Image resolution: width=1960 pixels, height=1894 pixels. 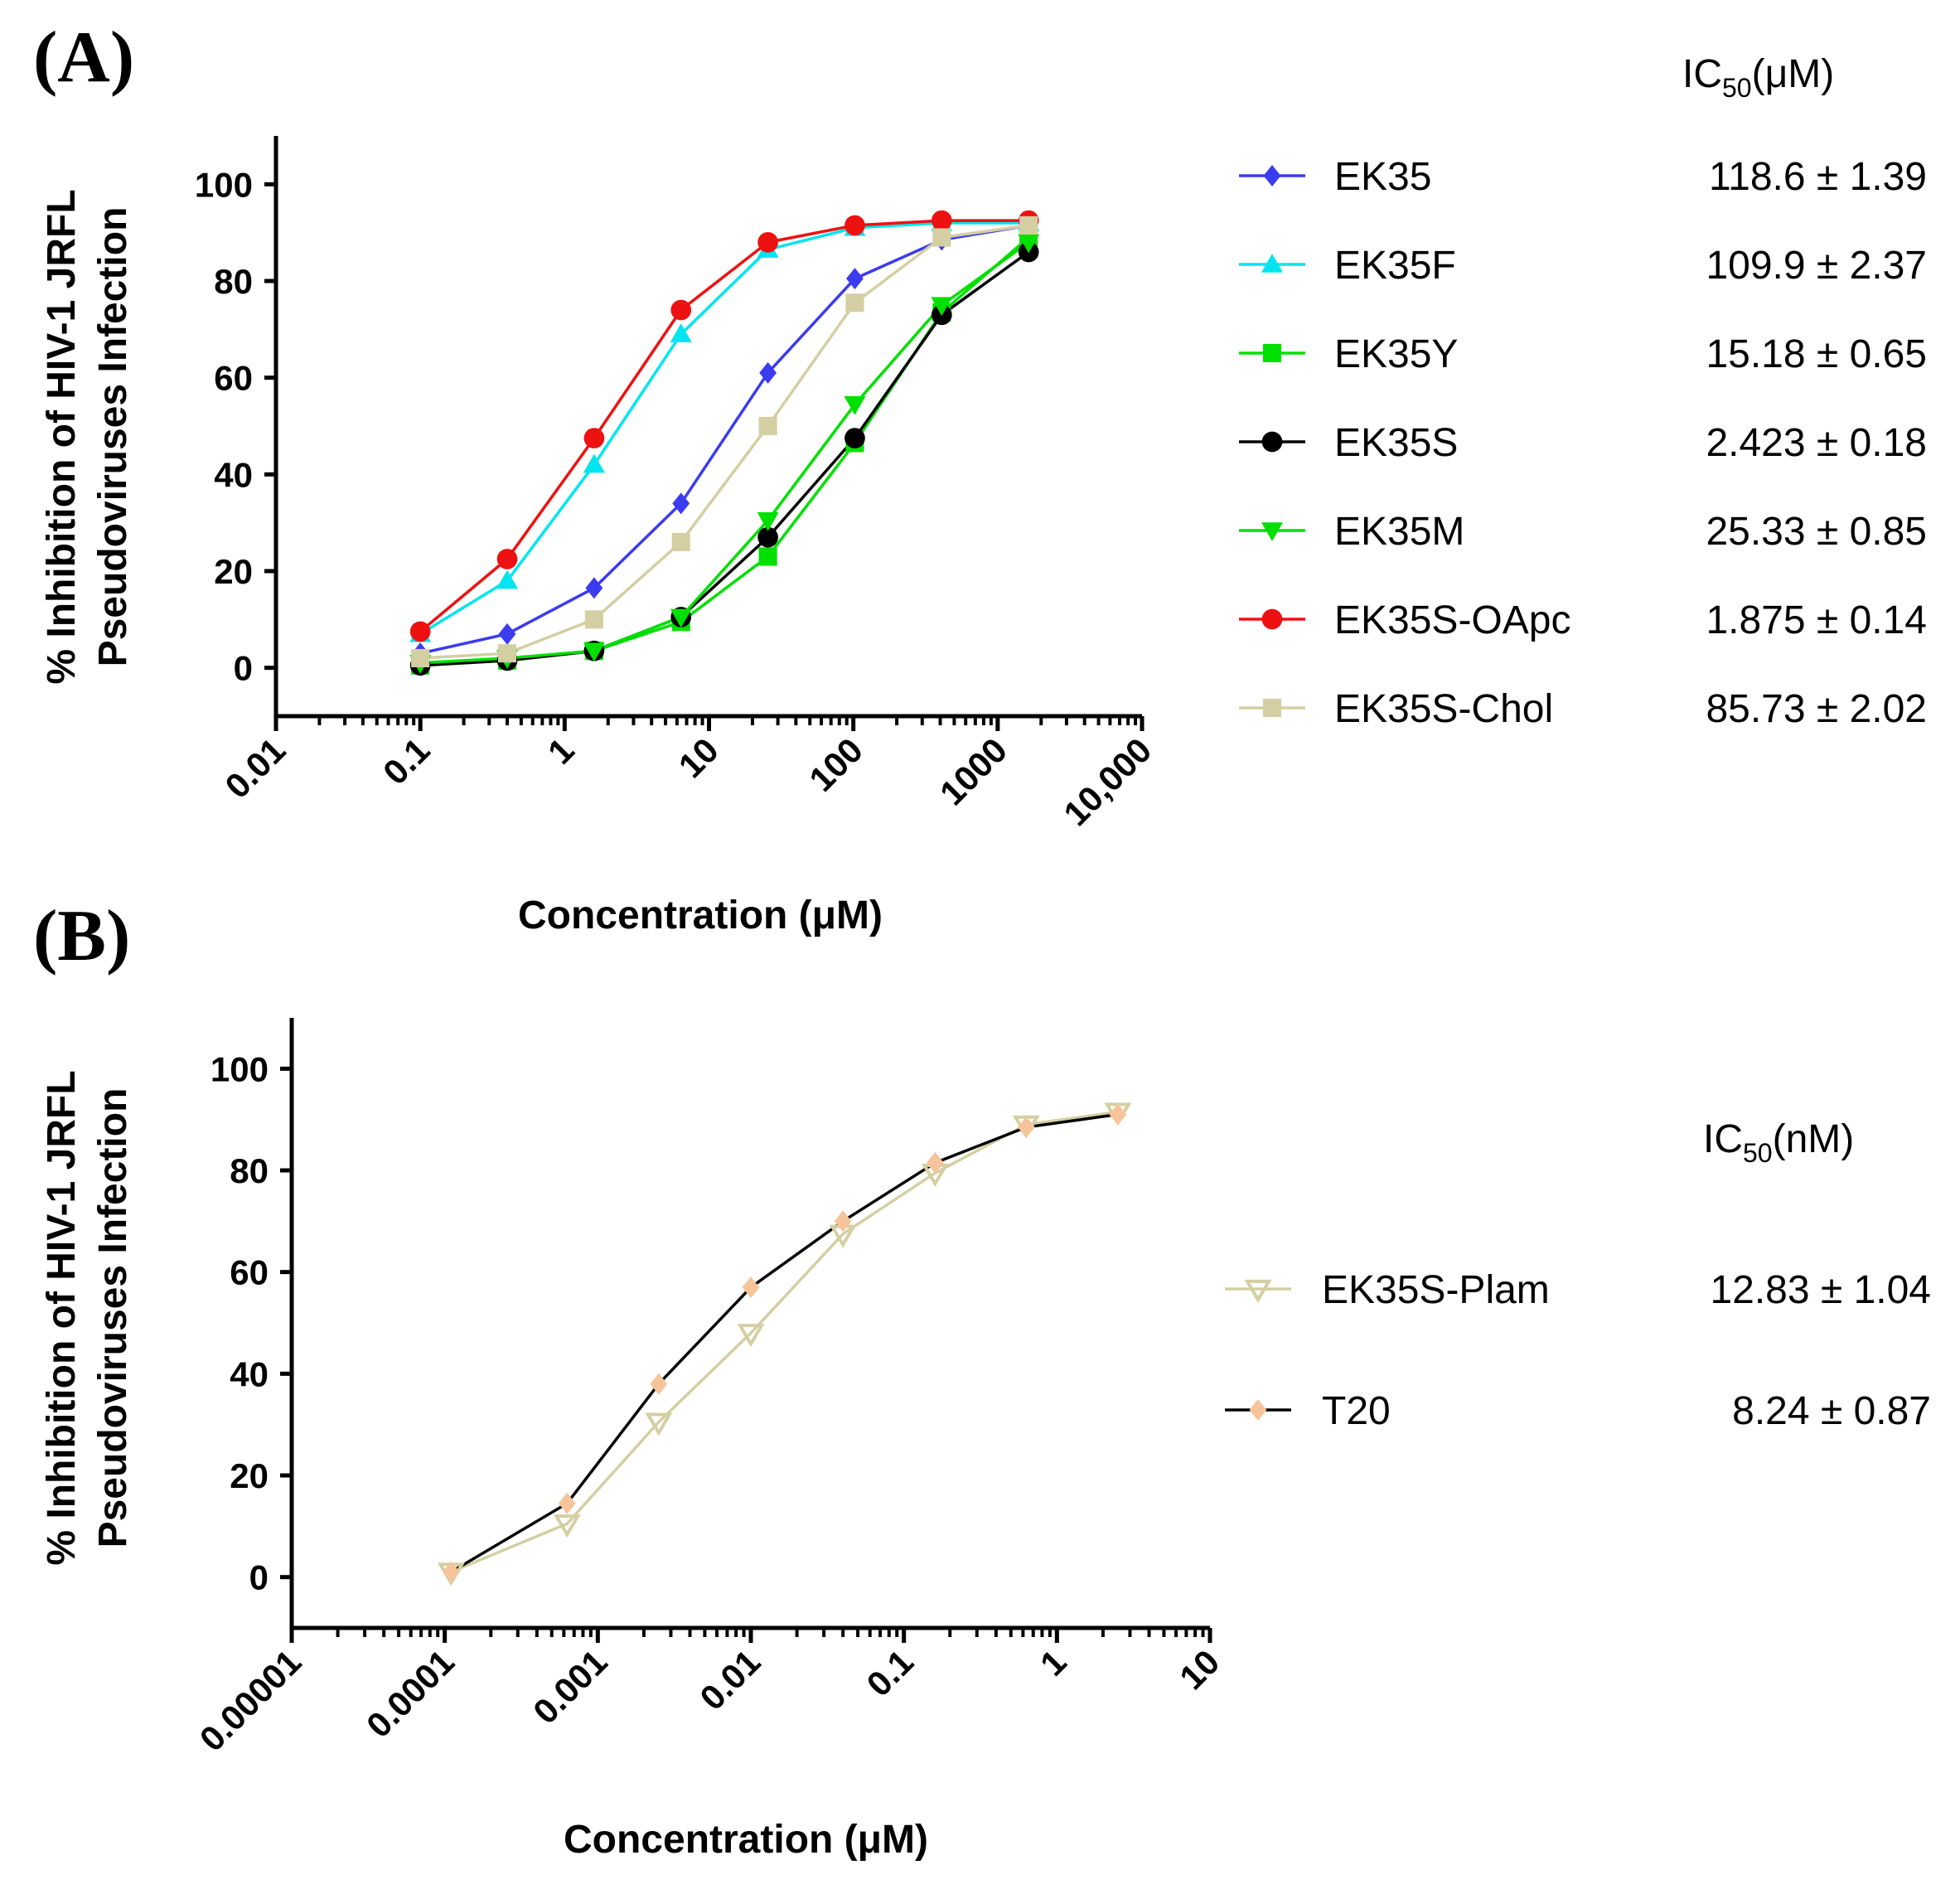 I want to click on legend-label-ek35y: EK35Y, so click(x=1396, y=354).